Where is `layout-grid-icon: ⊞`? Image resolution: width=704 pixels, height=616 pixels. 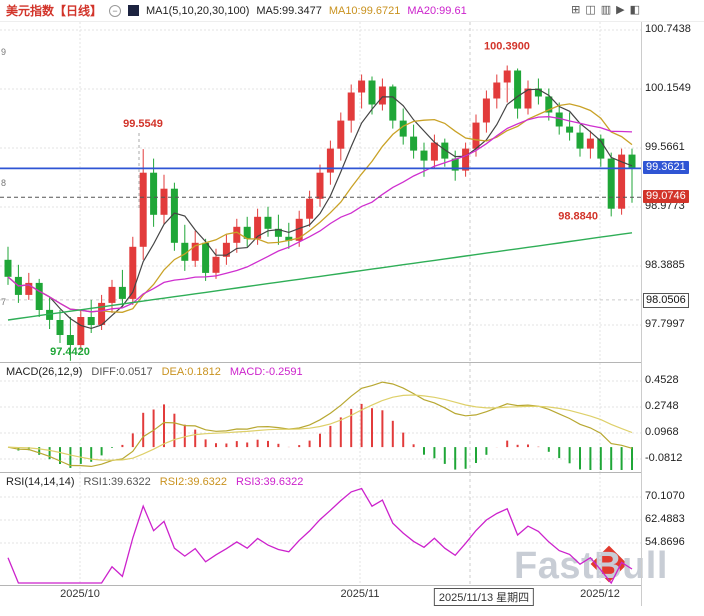
layout-grid-icon: ⊞ is located at coordinates (576, 10).